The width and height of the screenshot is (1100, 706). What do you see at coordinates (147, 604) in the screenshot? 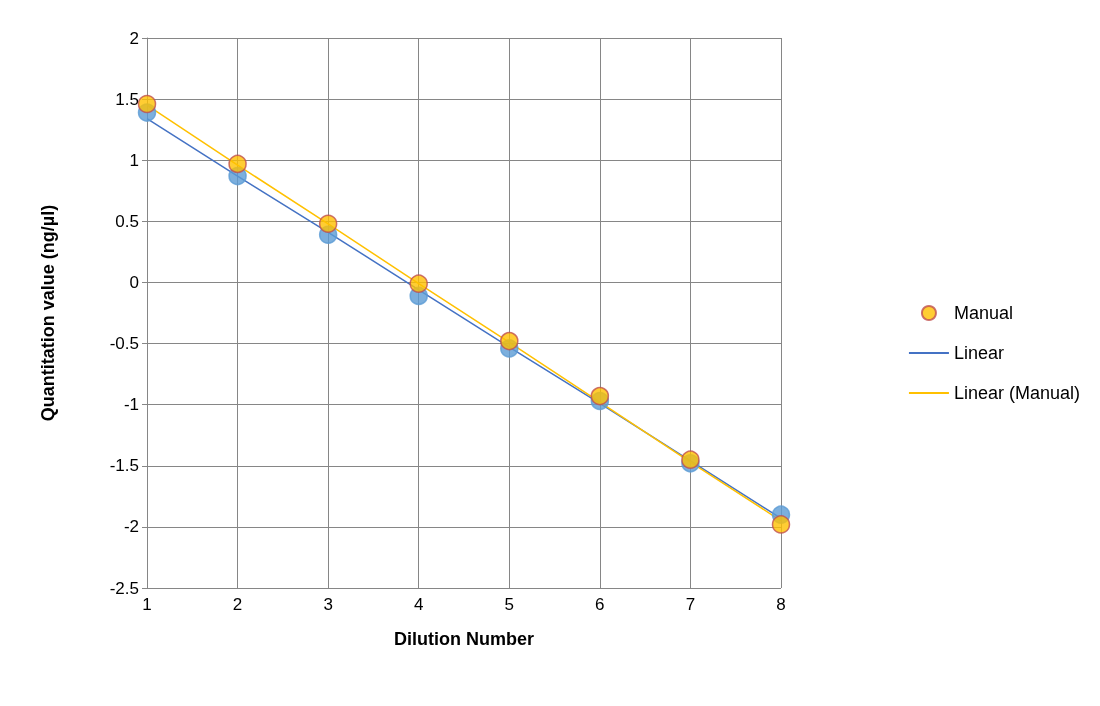
I see `x-tick-label: 1` at bounding box center [147, 604].